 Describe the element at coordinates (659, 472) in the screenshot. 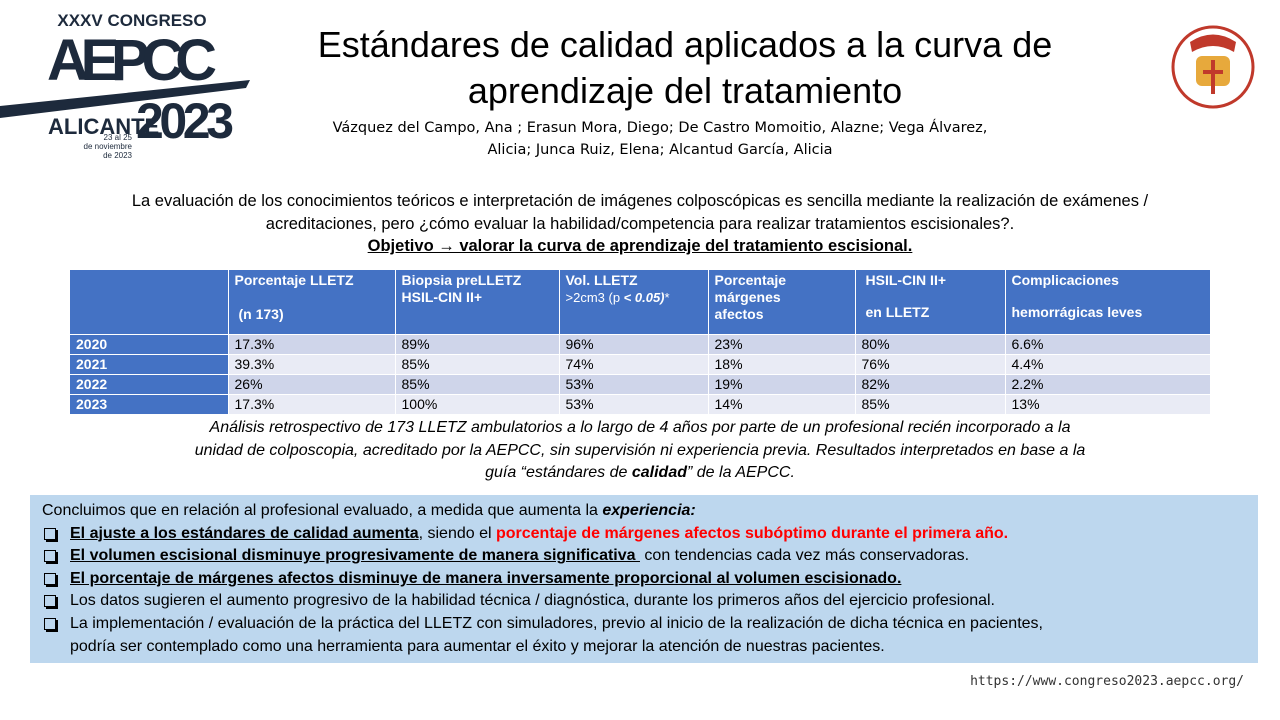

I see `analysis-emphasis: calidad` at that location.